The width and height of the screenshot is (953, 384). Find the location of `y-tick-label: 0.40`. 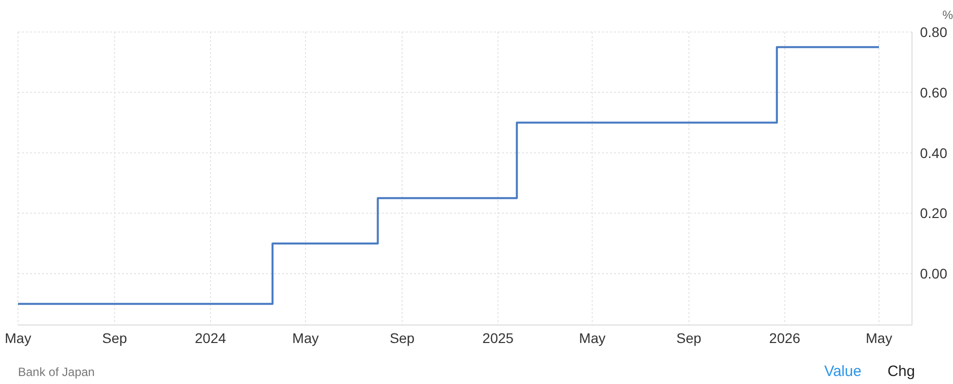

y-tick-label: 0.40 is located at coordinates (934, 152).